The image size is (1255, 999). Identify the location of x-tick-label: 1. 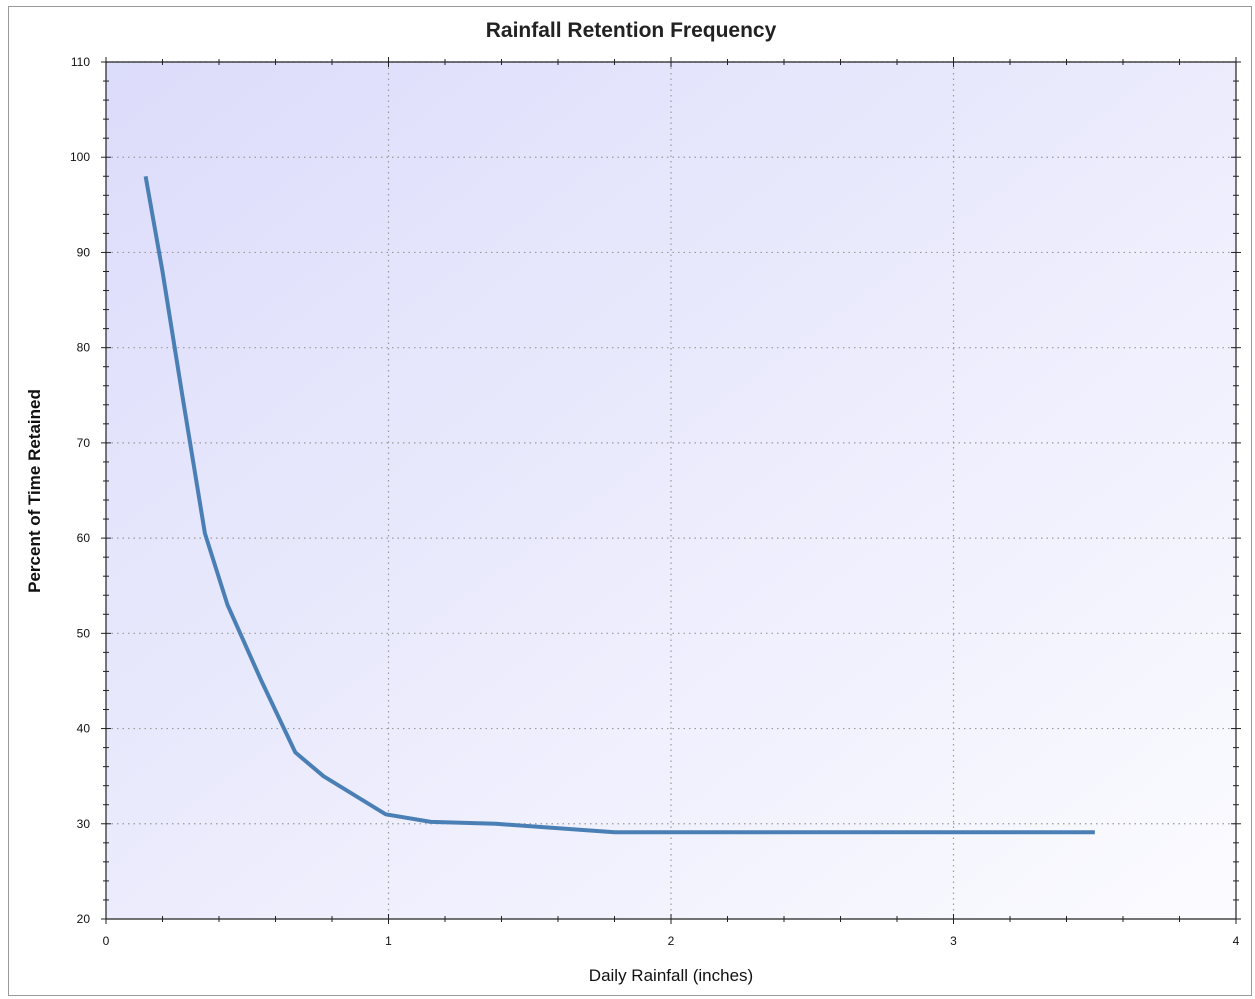
(388, 941).